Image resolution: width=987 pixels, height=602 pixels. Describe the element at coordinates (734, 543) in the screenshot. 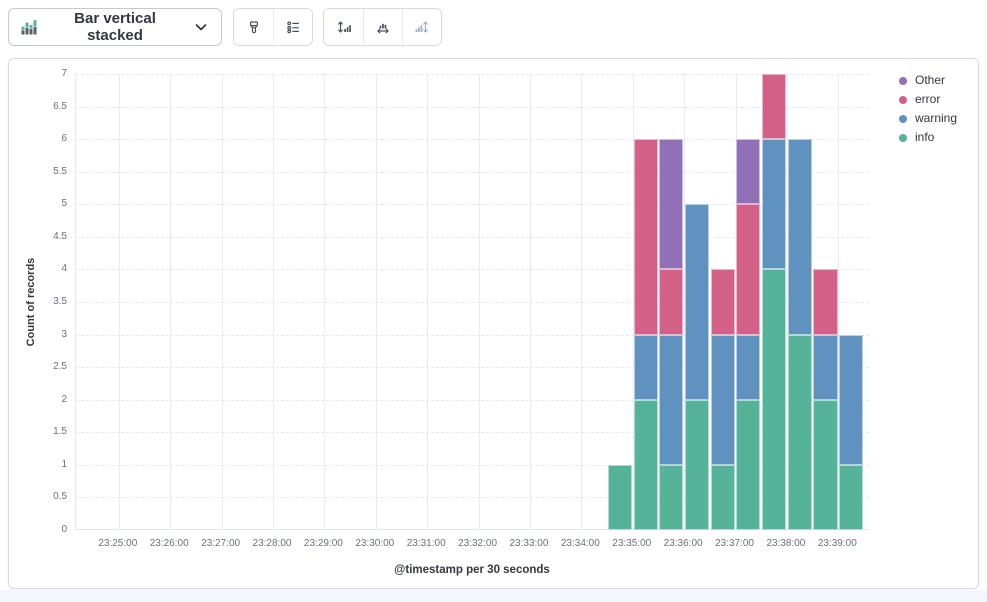

I see `x-tick-label: 23:37:00` at that location.